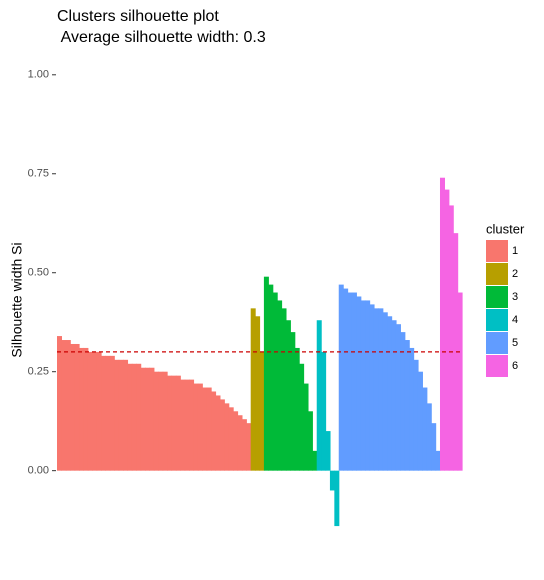  Describe the element at coordinates (515, 343) in the screenshot. I see `legend-label: 5` at that location.